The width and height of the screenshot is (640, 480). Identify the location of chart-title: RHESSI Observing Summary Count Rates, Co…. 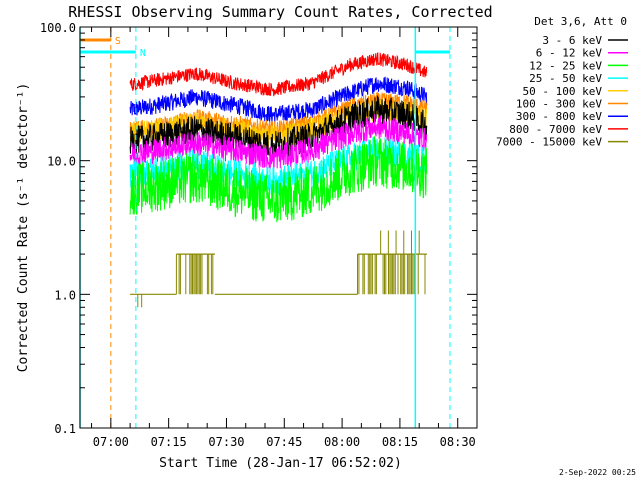
(280, 12).